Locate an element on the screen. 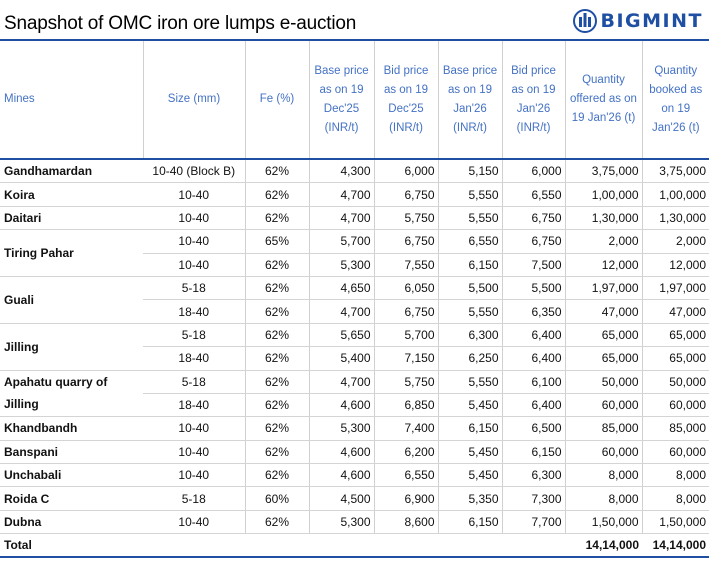 The image size is (709, 567). base-dec-cell: 4,300 is located at coordinates (342, 171).